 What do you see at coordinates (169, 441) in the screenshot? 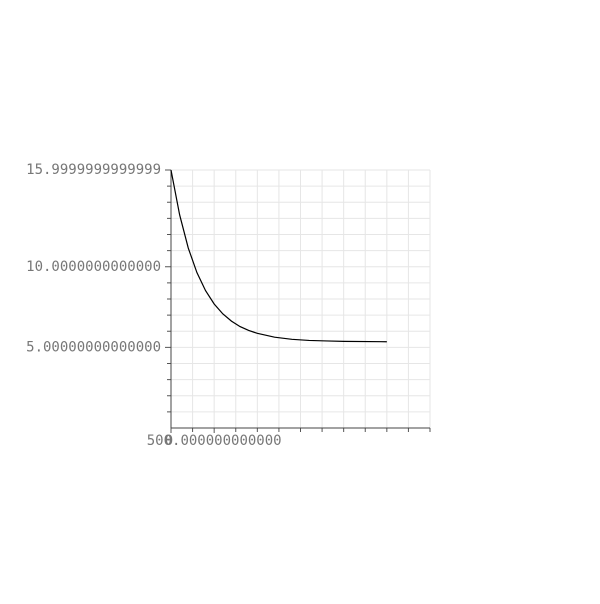
I see `x-tick-label: 0` at bounding box center [169, 441].